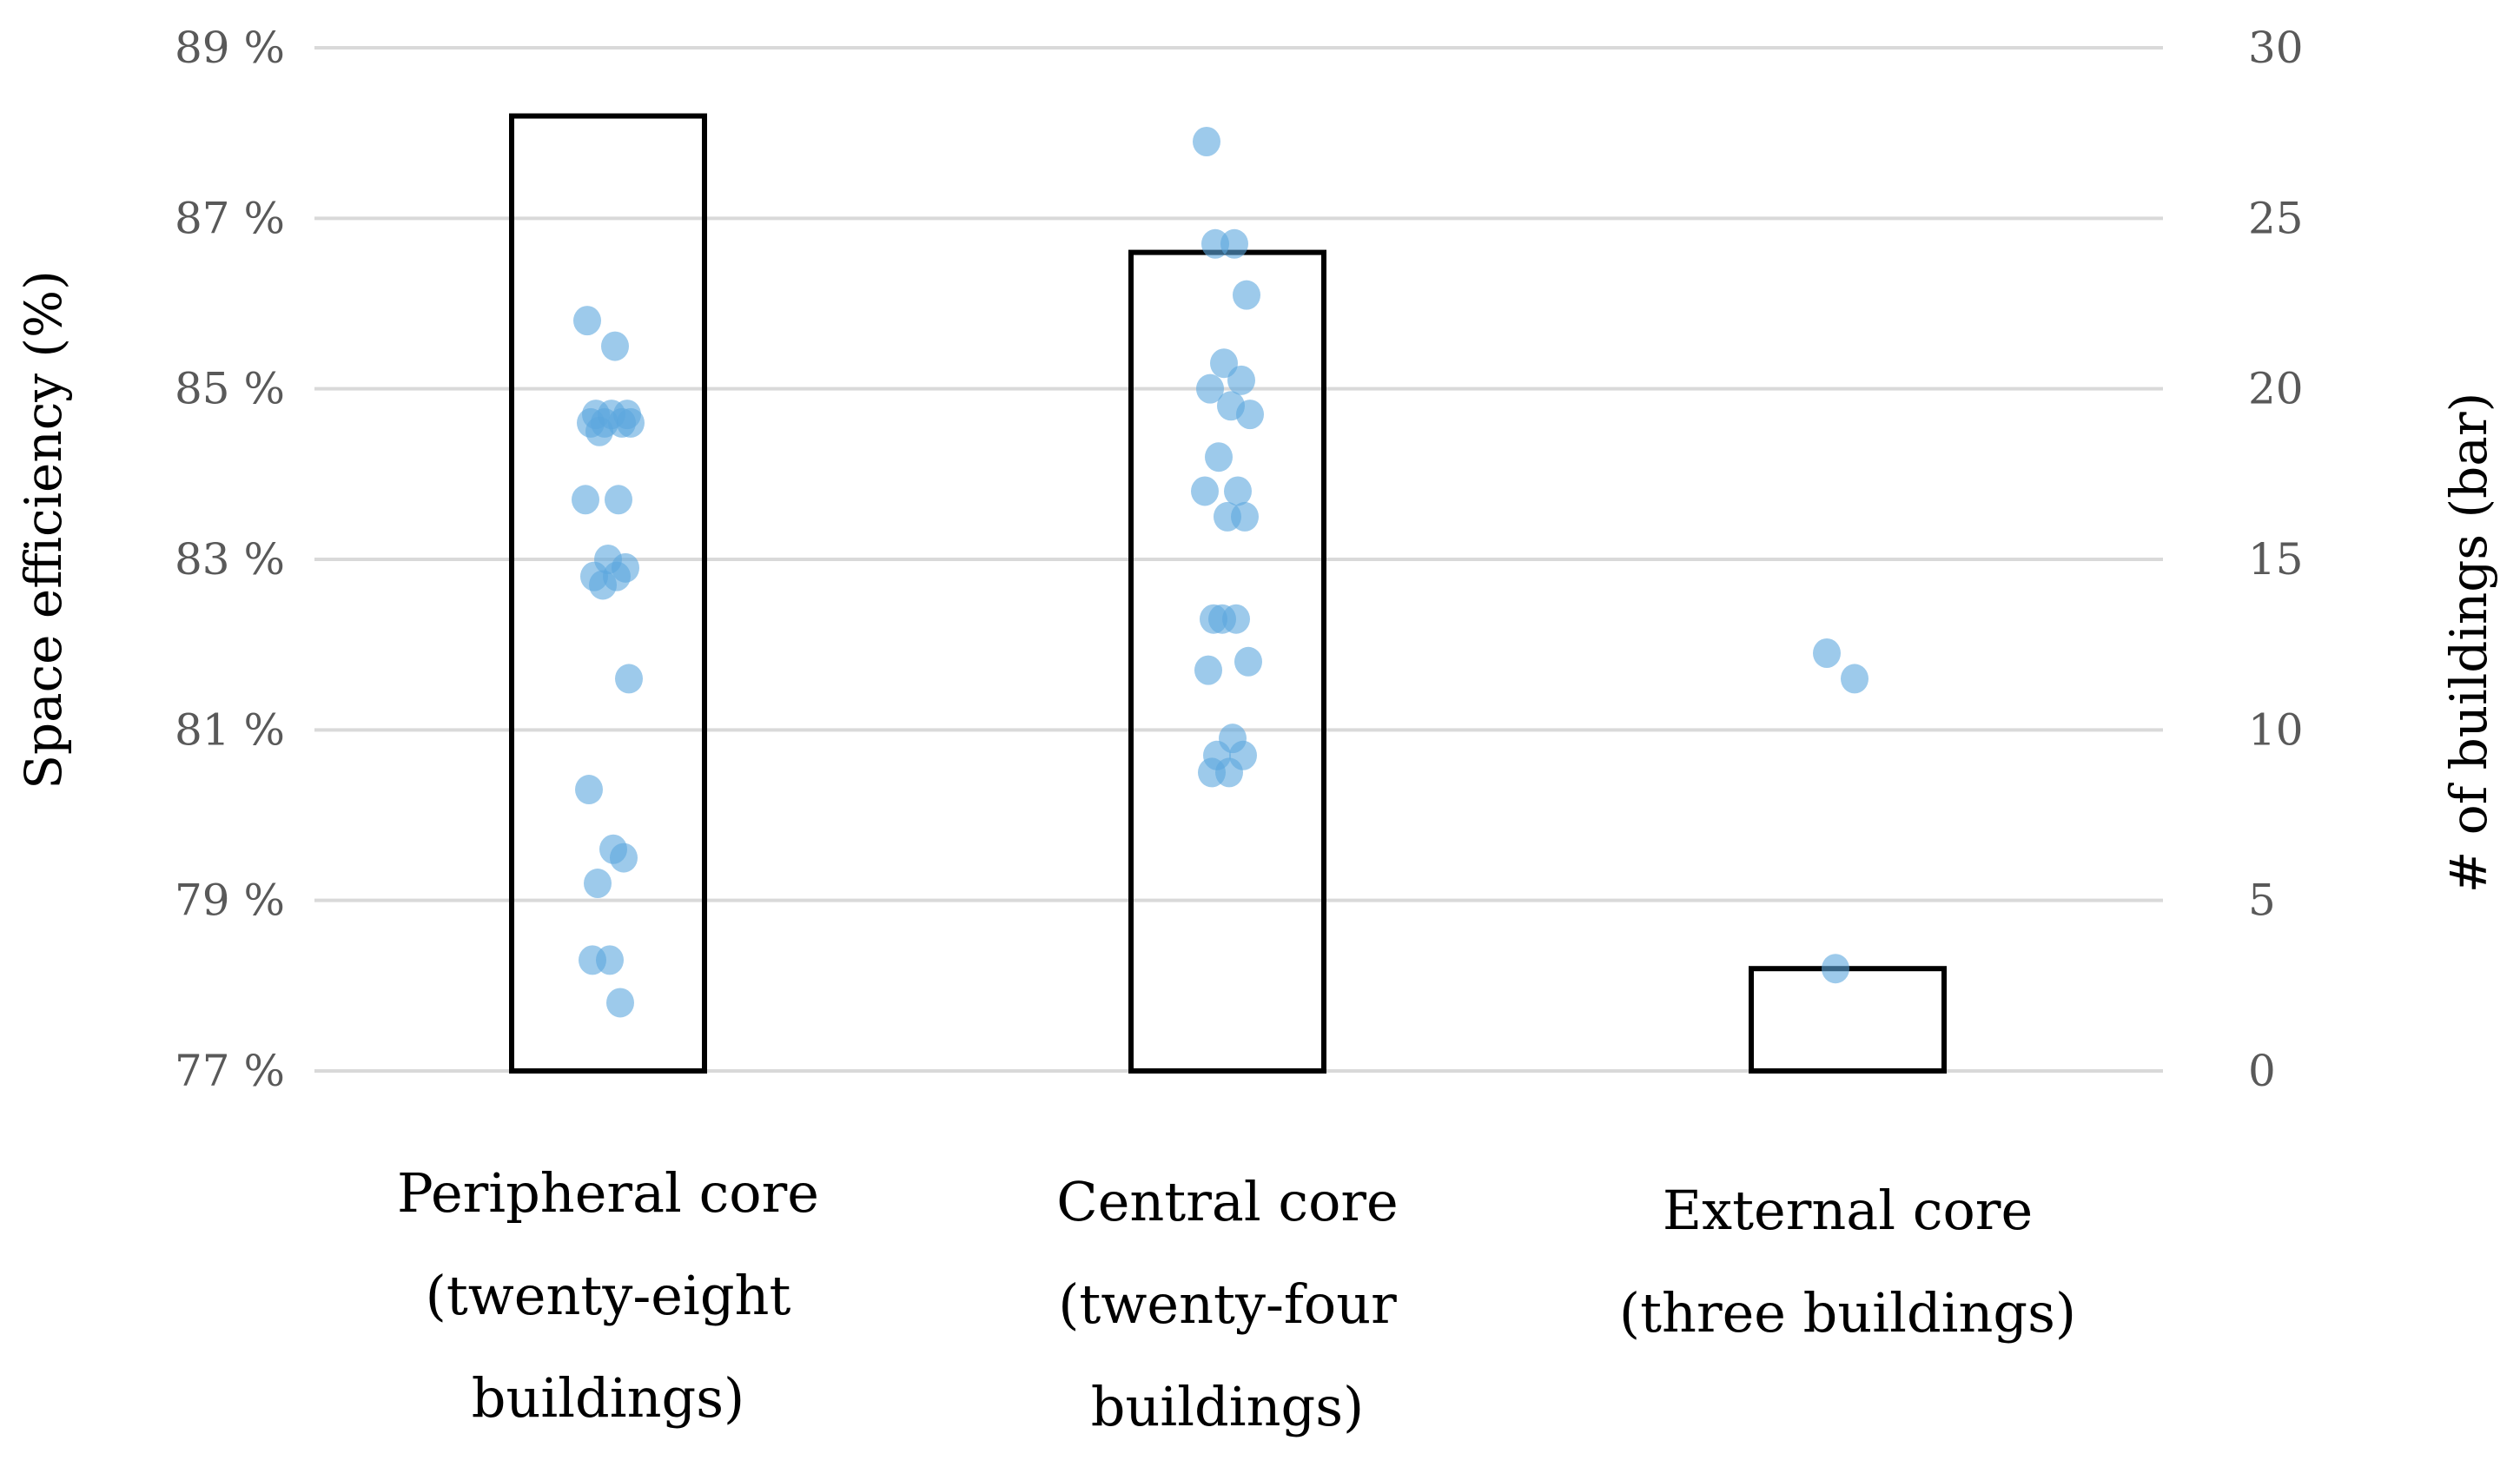  What do you see at coordinates (230, 389) in the screenshot?
I see `left-tick-label: 85 %` at bounding box center [230, 389].